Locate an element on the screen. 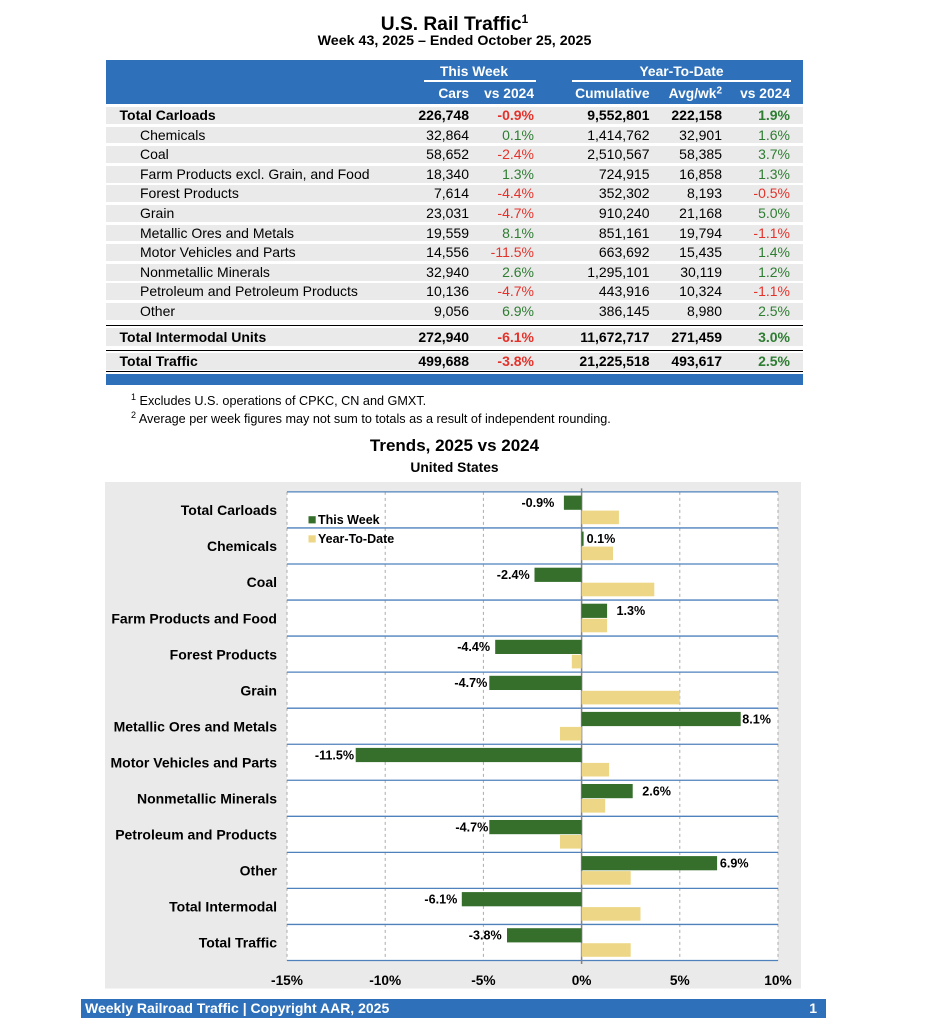 This screenshot has height=1024, width=947. svg-text: Motor Vehicles and Parts is located at coordinates (194, 762).